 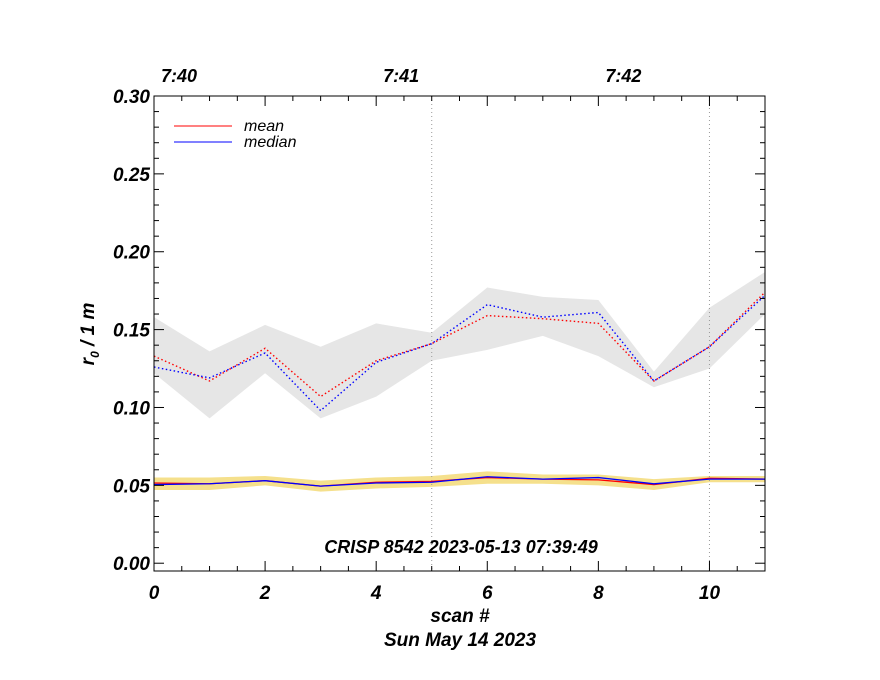 I want to click on x-tick-label: 6, so click(x=487, y=593).